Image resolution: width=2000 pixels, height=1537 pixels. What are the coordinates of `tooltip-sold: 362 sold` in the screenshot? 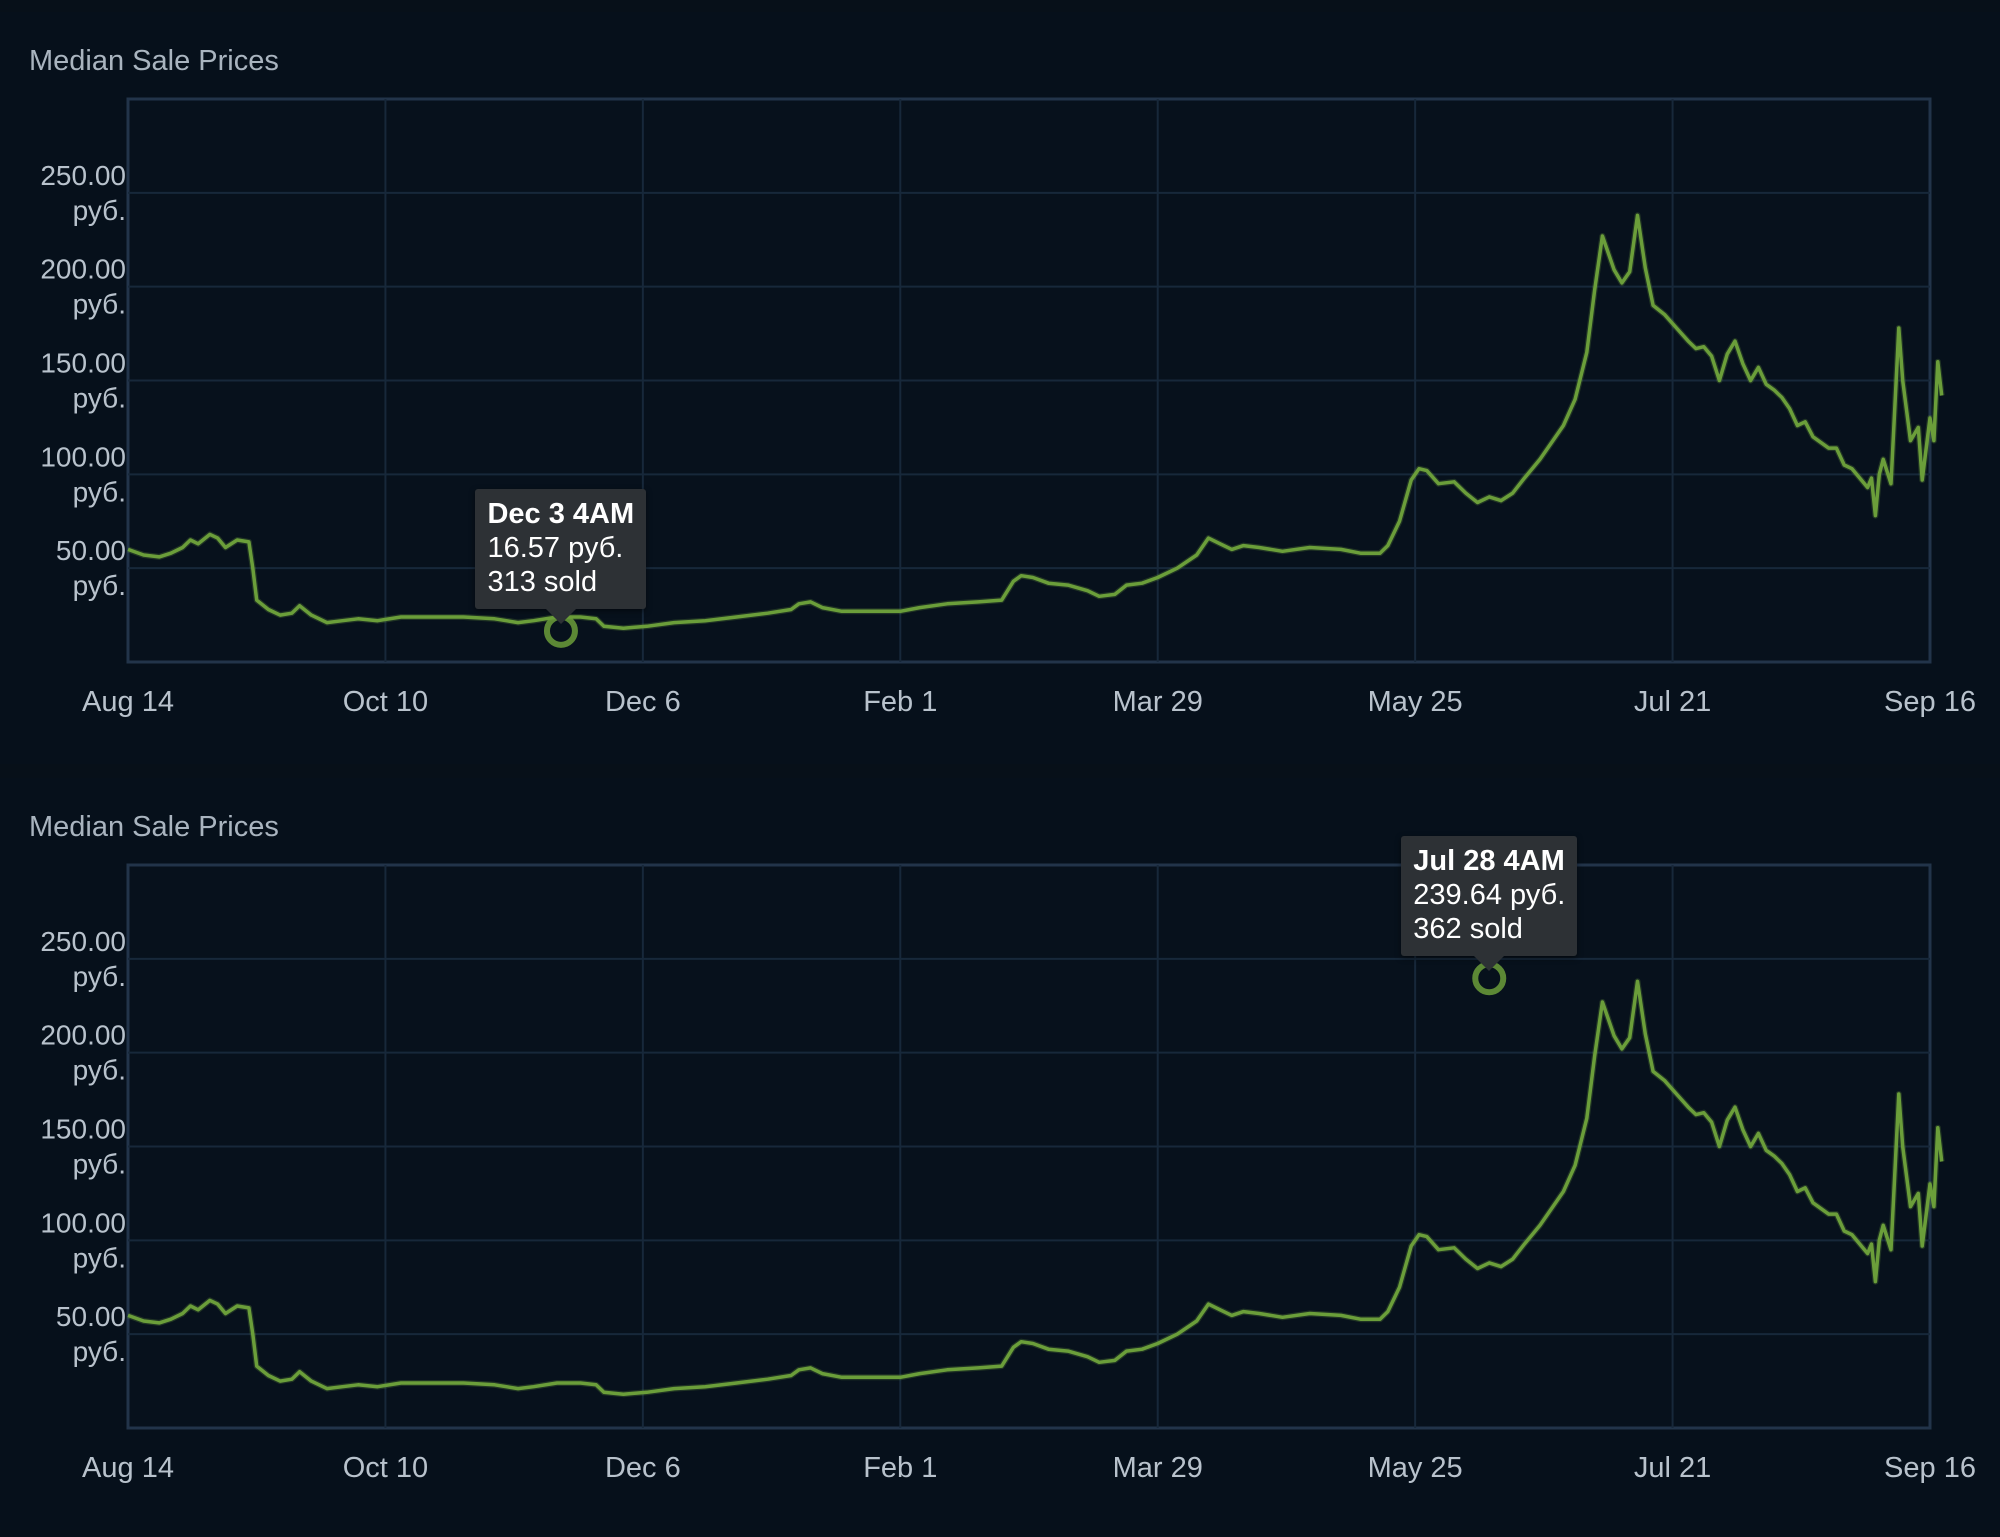 It's located at (1468, 929).